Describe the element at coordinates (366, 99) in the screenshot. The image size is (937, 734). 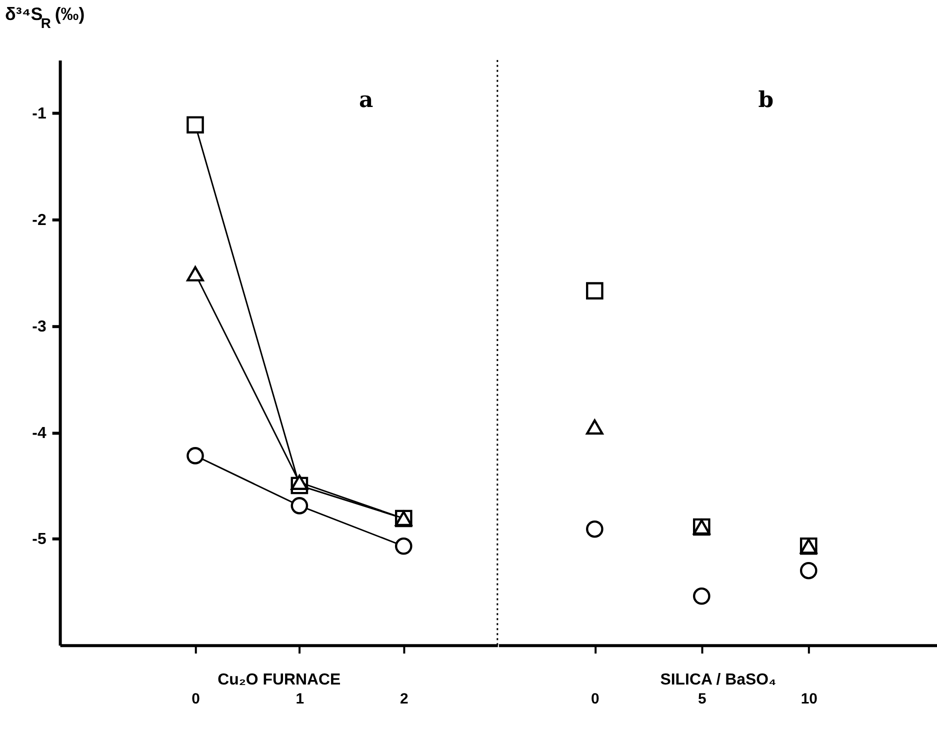
I see `annotation: a` at that location.